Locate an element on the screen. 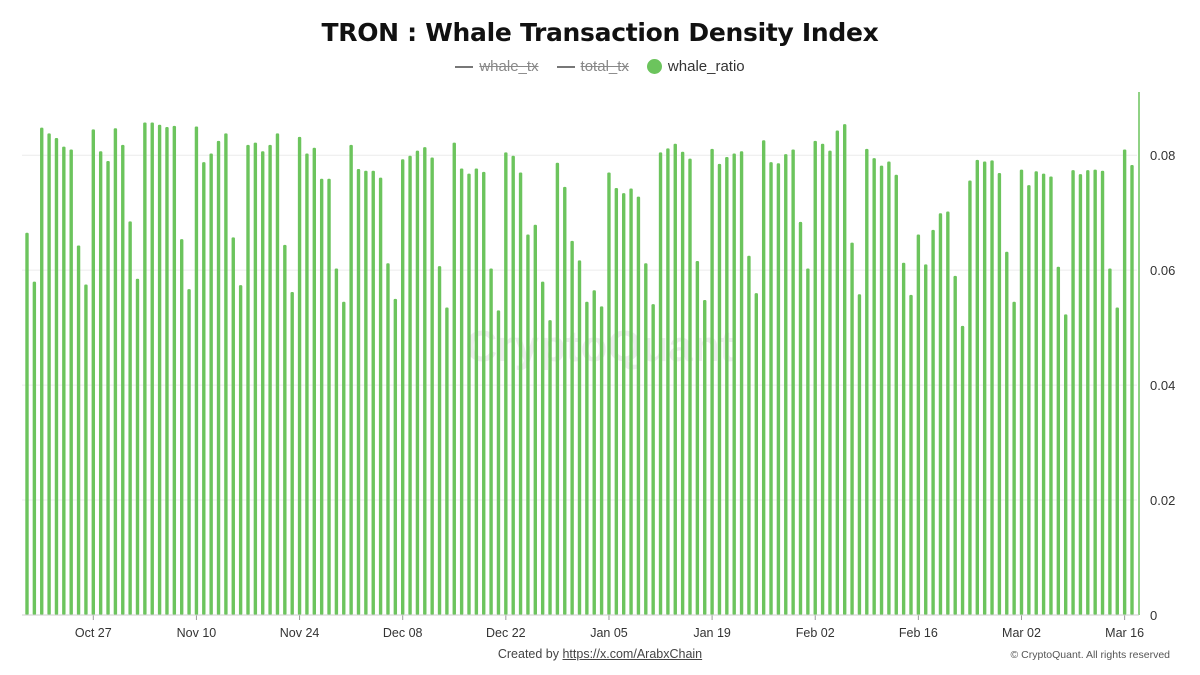 The height and width of the screenshot is (675, 1200). legend-item-whale-tx: whale_tx is located at coordinates (497, 66).